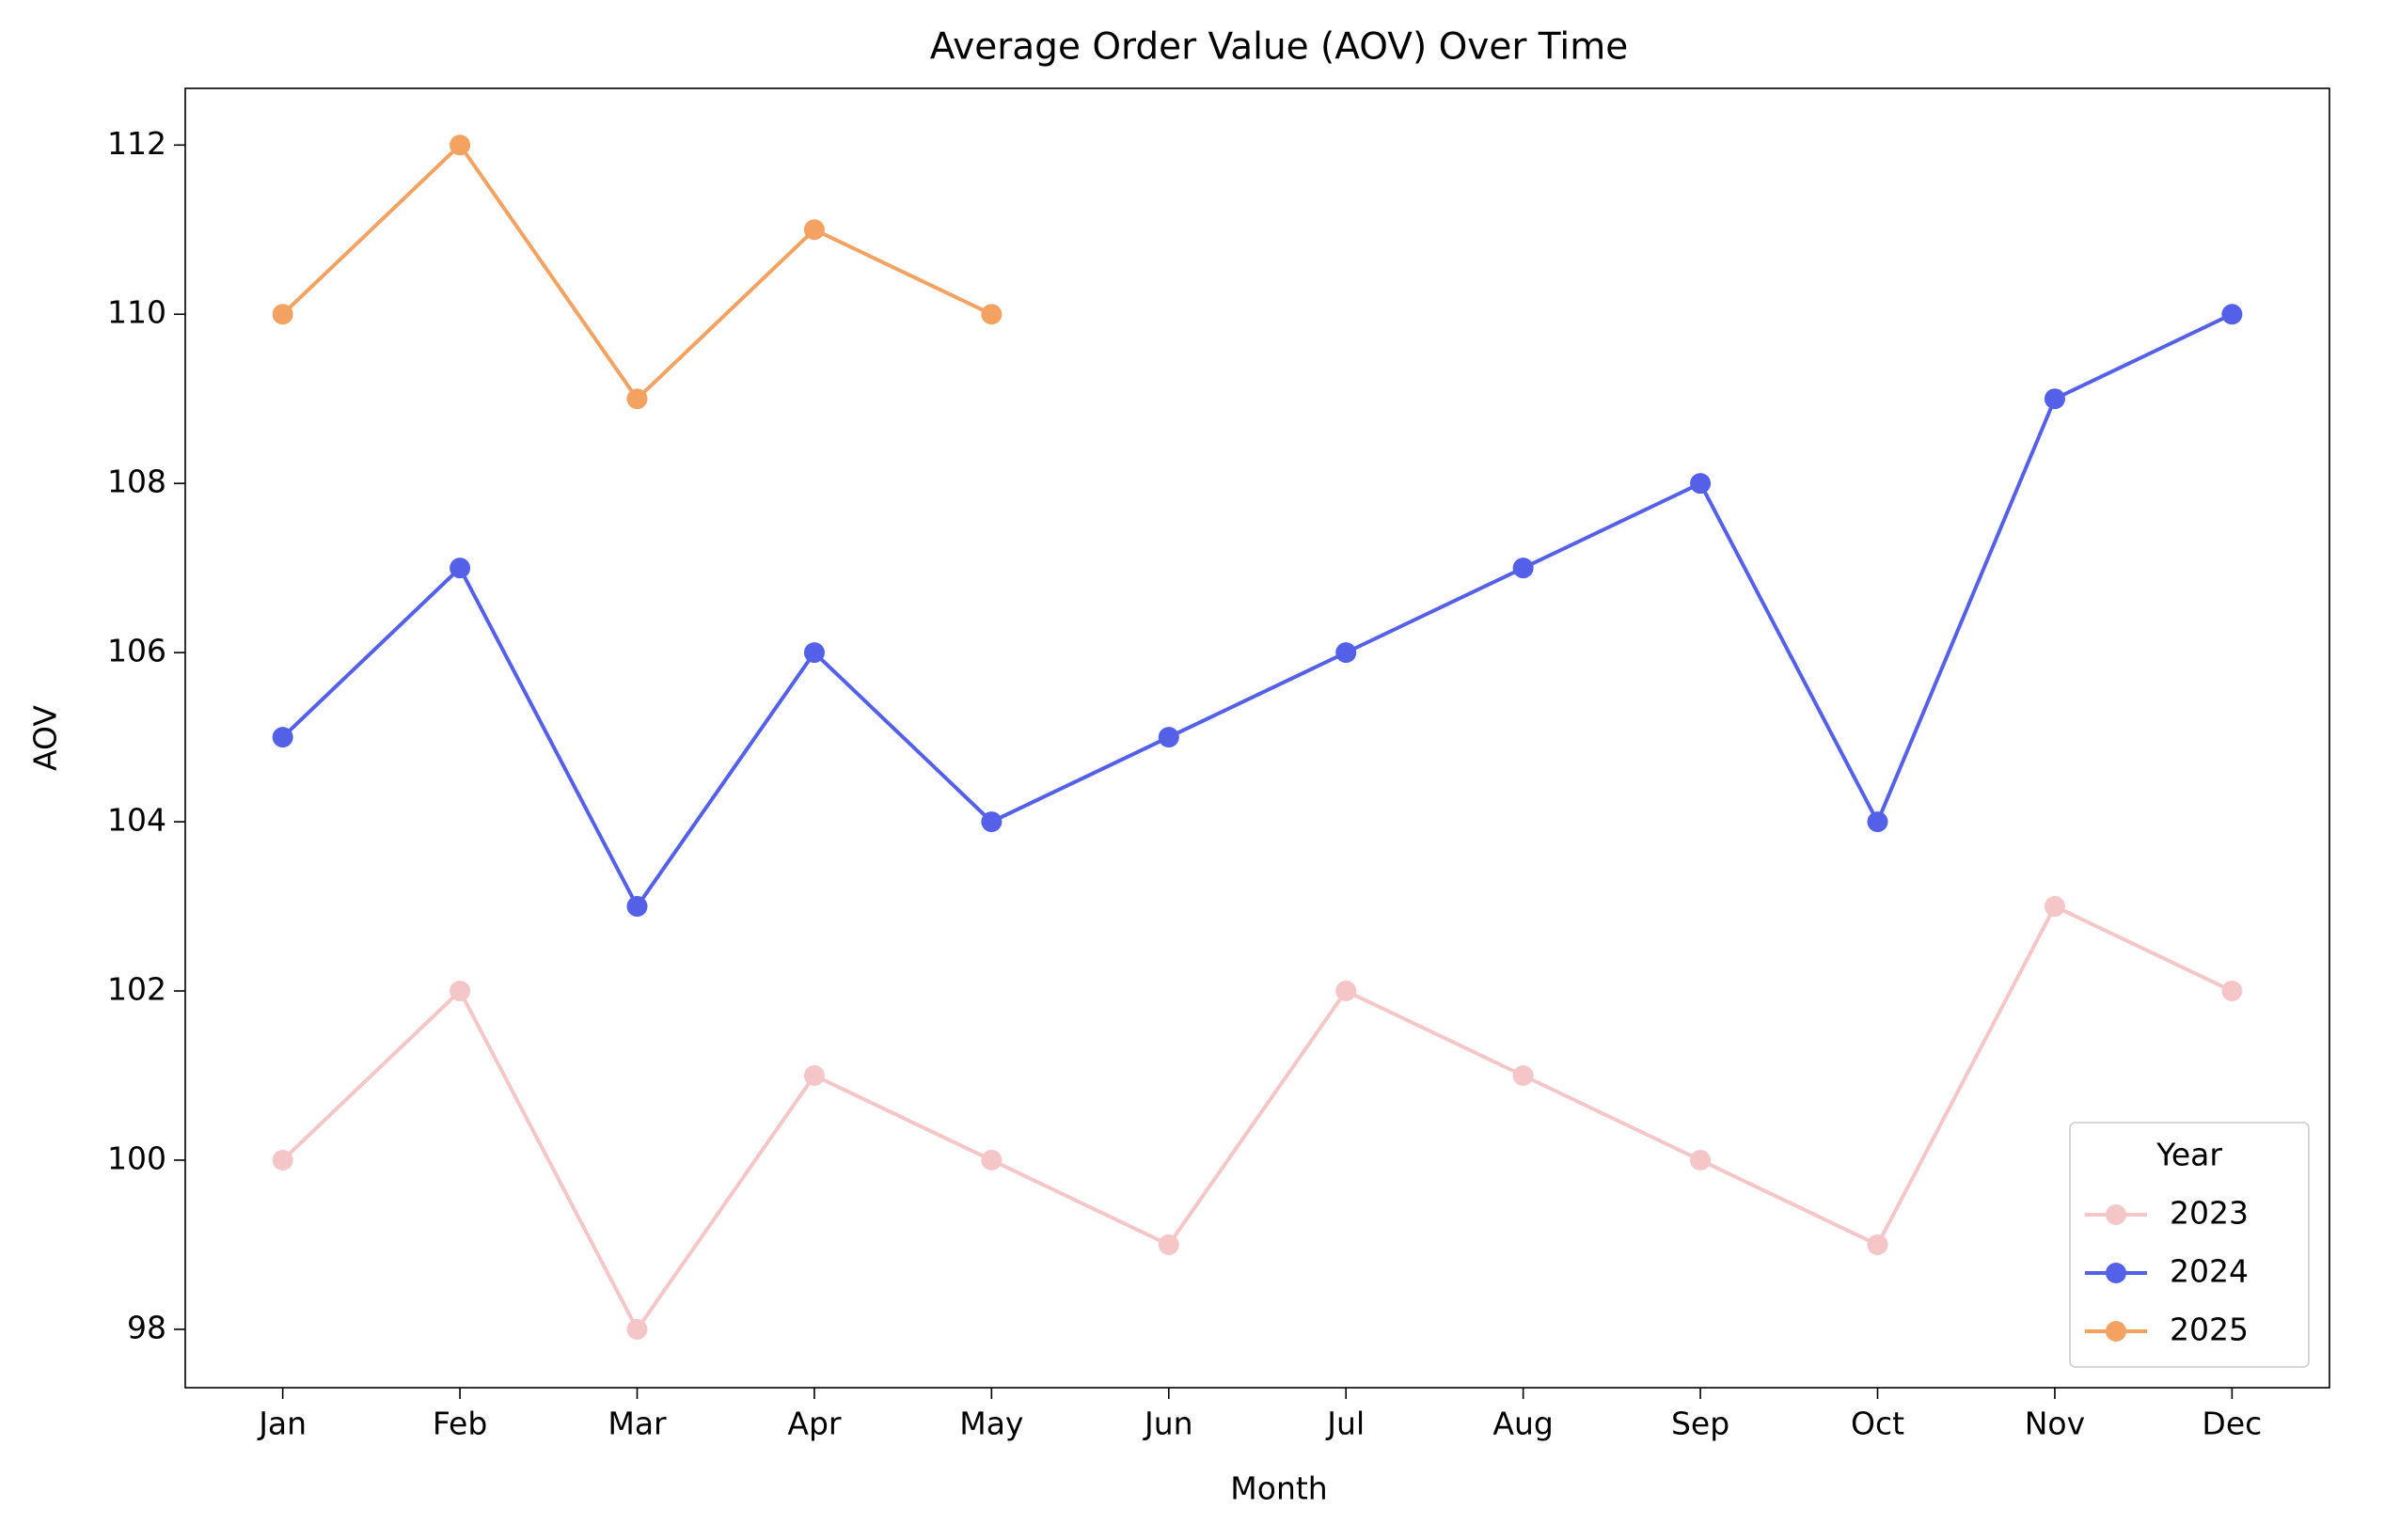 This screenshot has width=2400, height=1540. I want to click on y-tick-label: 100, so click(136, 1157).